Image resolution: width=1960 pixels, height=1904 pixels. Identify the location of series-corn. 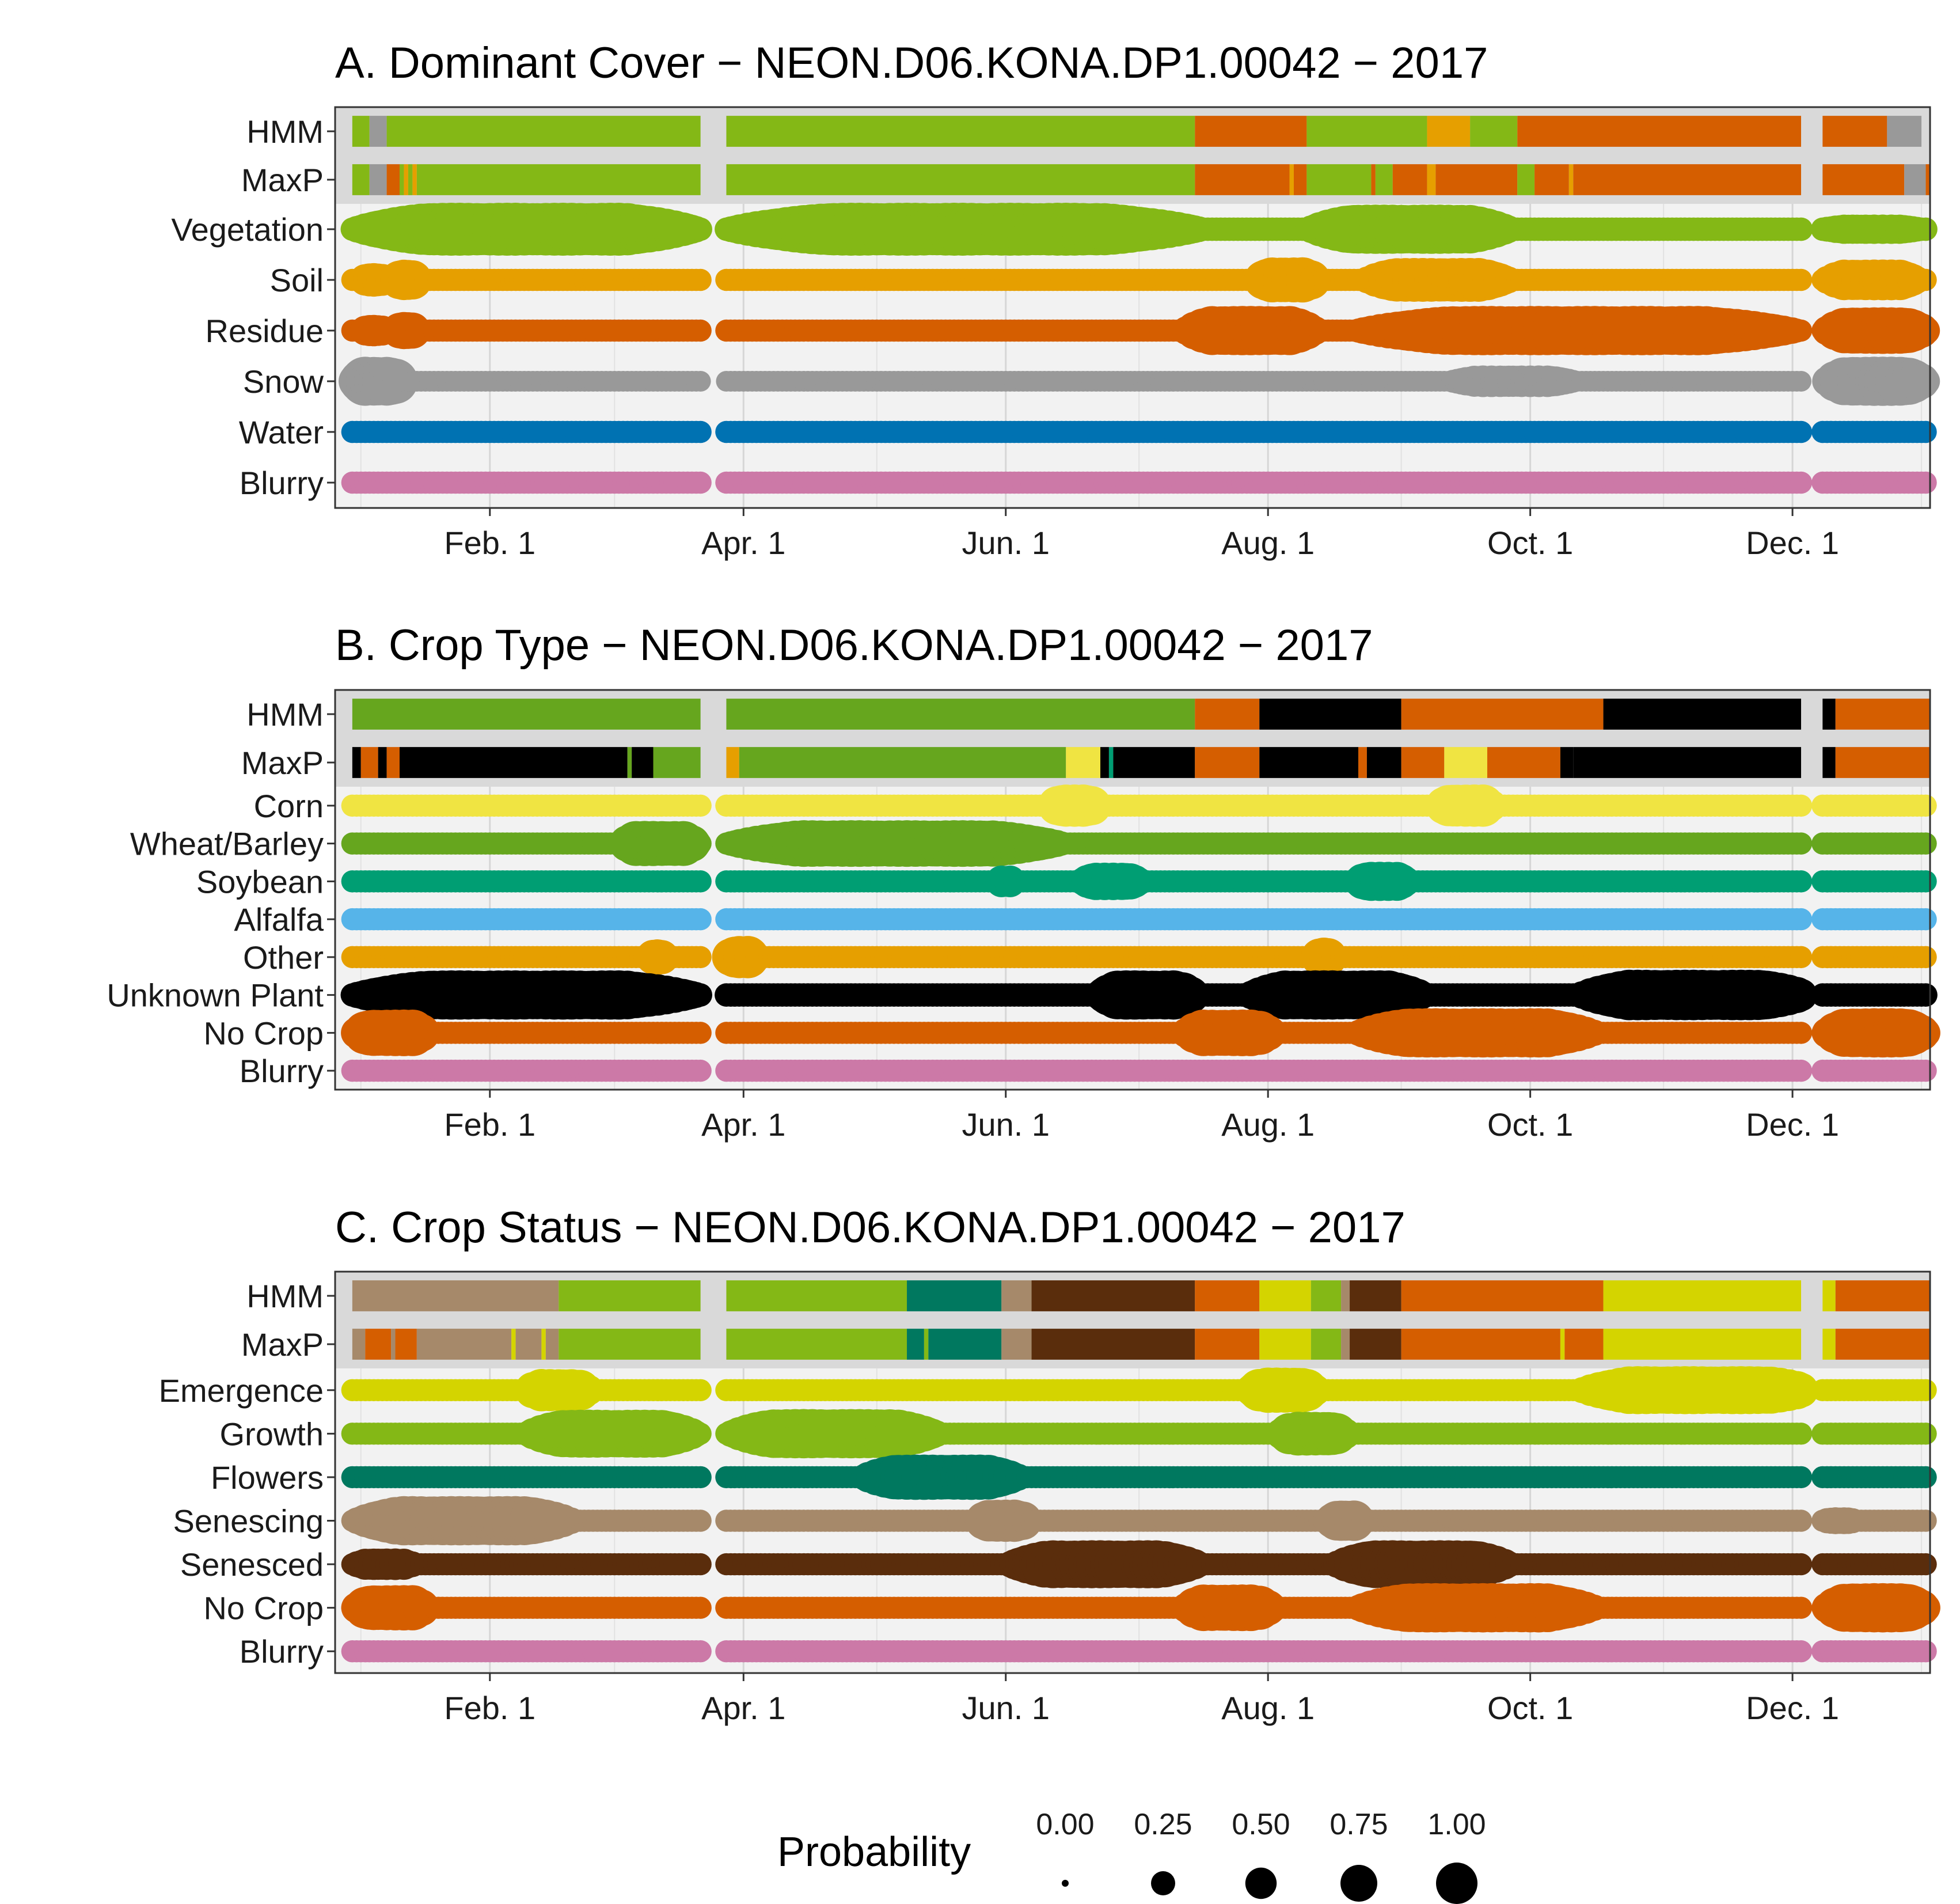
(1139, 806).